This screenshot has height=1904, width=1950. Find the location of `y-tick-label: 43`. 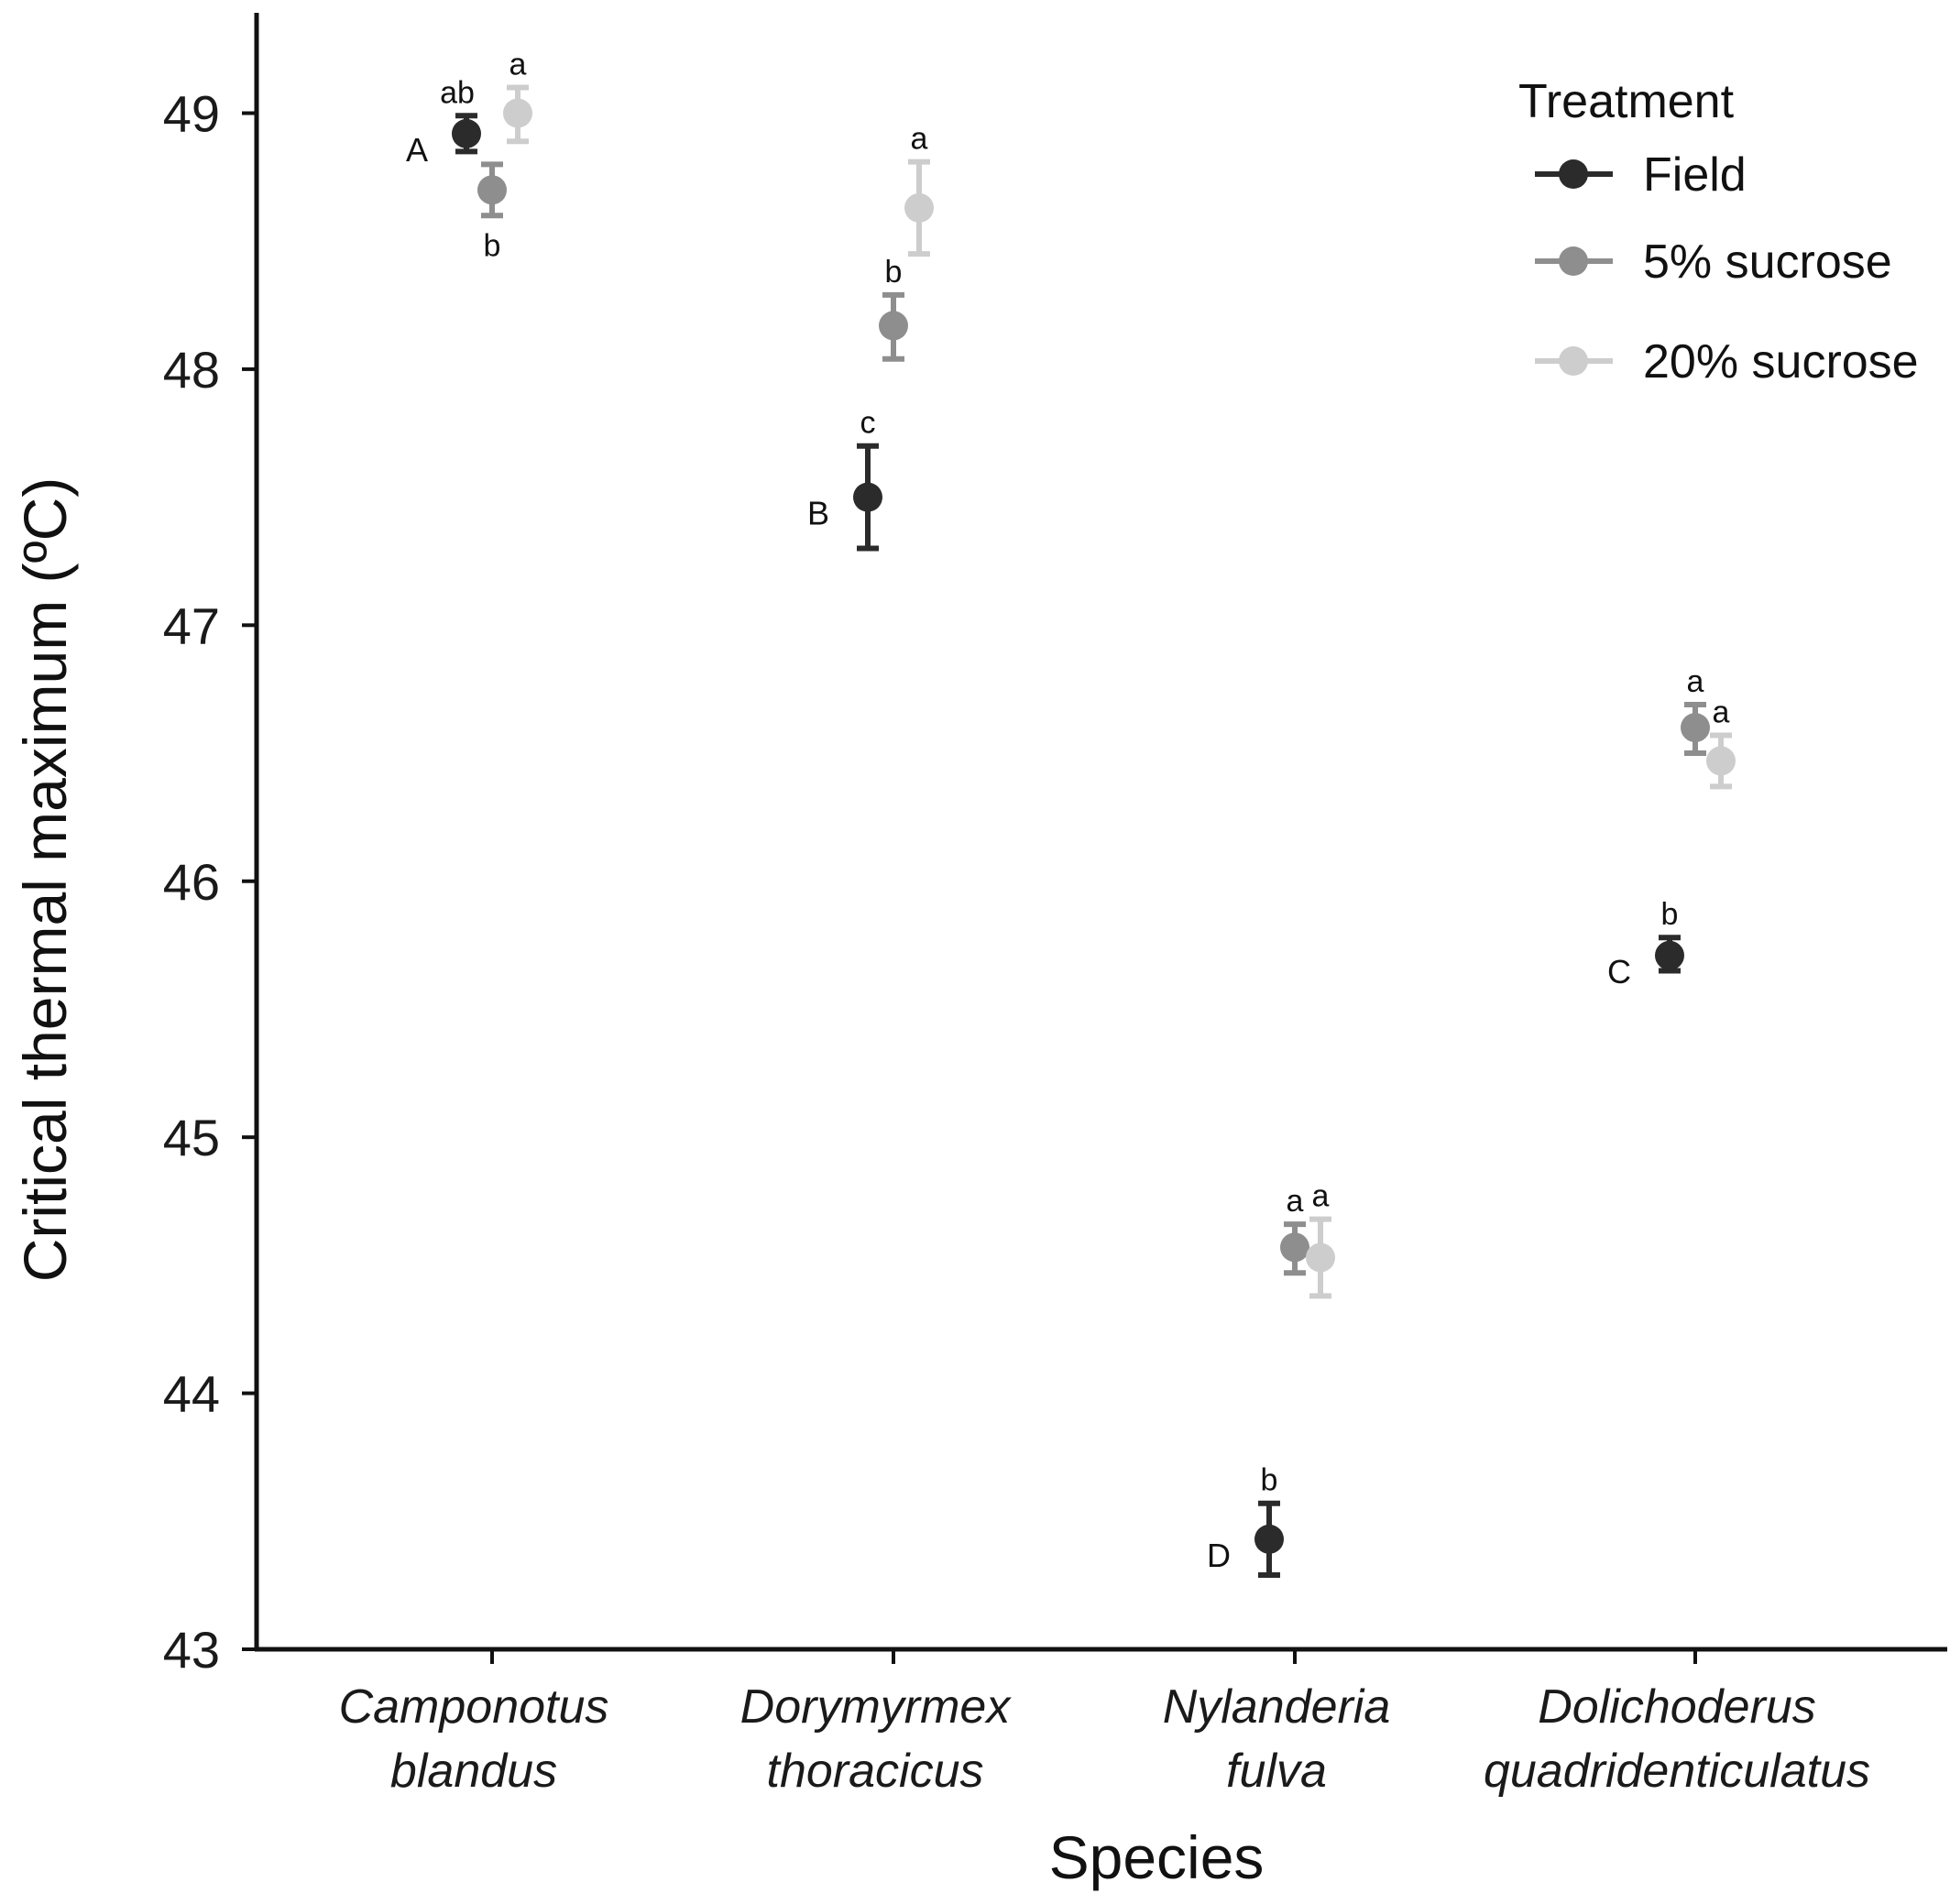

y-tick-label: 43 is located at coordinates (191, 1650).